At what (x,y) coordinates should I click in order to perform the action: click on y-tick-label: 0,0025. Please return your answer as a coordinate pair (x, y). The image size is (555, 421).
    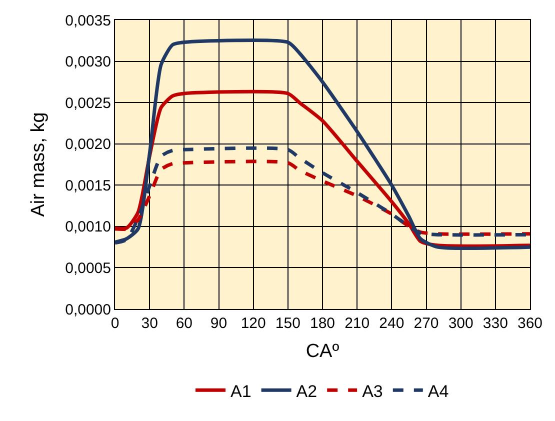
    Looking at the image, I should click on (88, 103).